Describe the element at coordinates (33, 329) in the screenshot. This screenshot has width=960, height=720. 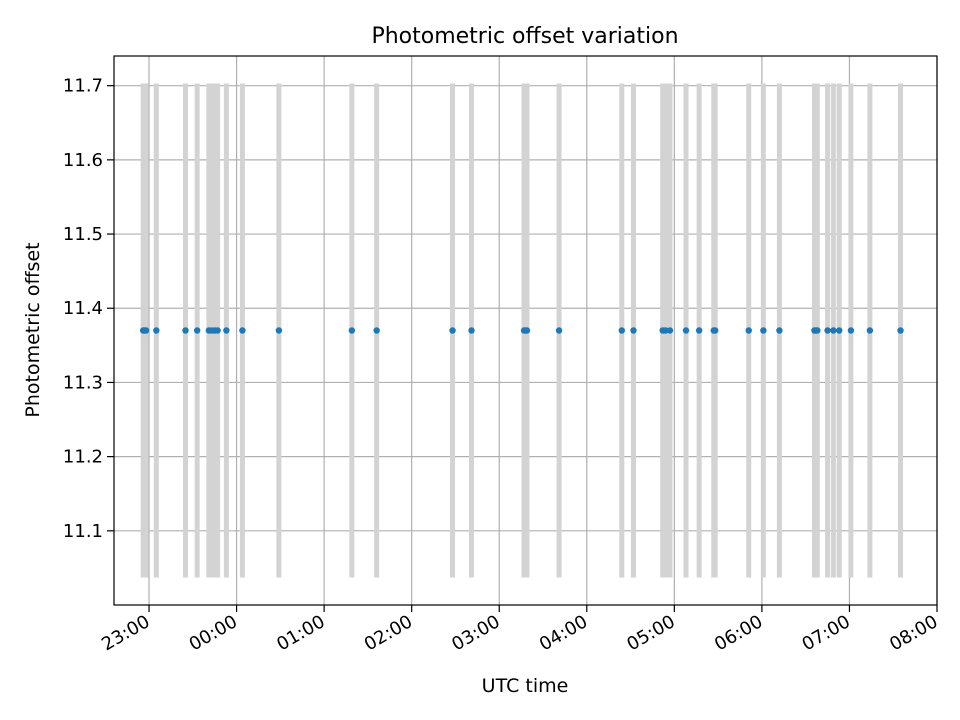
I see `y-axis-label: Photometric offset` at that location.